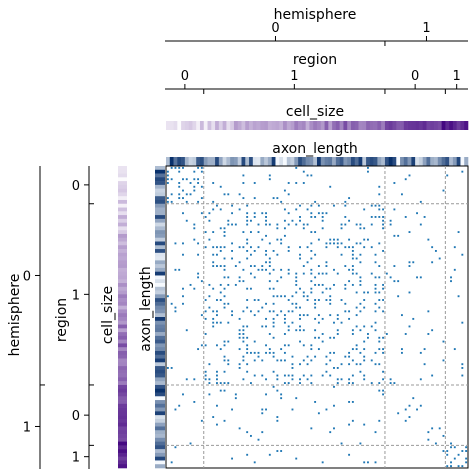  I want to click on top-cell-size-bar, so click(317, 125).